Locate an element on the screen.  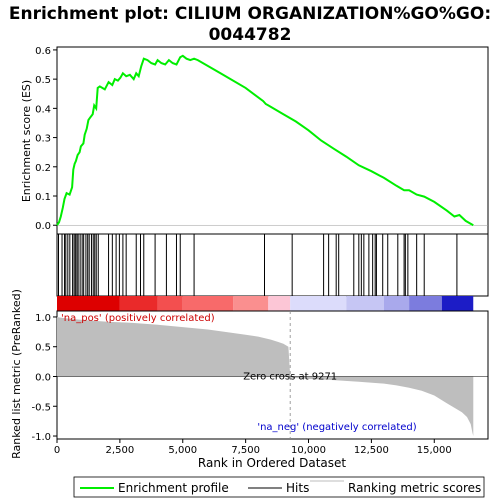
x-axis-label: Rank in Ordered Dataset is located at coordinates (272, 463).